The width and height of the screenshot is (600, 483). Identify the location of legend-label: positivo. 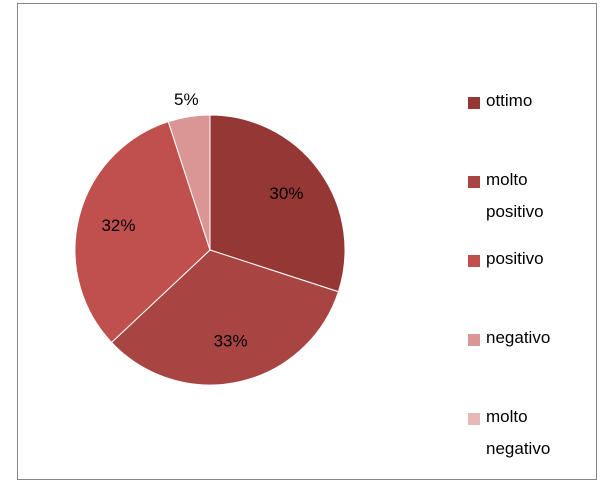
(515, 258).